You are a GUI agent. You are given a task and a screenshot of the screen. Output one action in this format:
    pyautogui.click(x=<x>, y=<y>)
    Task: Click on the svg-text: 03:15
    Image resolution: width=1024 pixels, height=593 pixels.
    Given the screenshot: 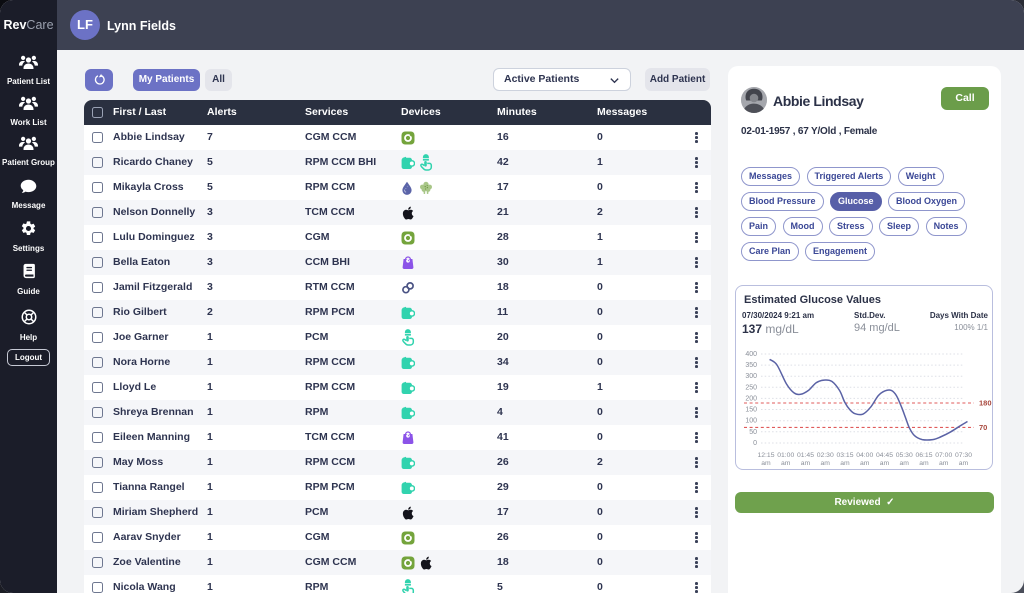 What is the action you would take?
    pyautogui.click(x=844, y=455)
    